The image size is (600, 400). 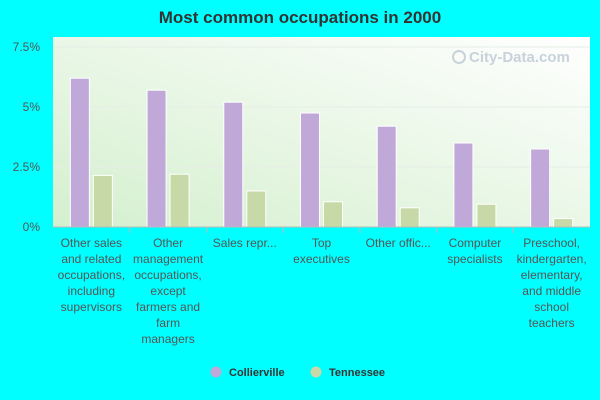 What do you see at coordinates (459, 57) in the screenshot?
I see `watermark-icon` at bounding box center [459, 57].